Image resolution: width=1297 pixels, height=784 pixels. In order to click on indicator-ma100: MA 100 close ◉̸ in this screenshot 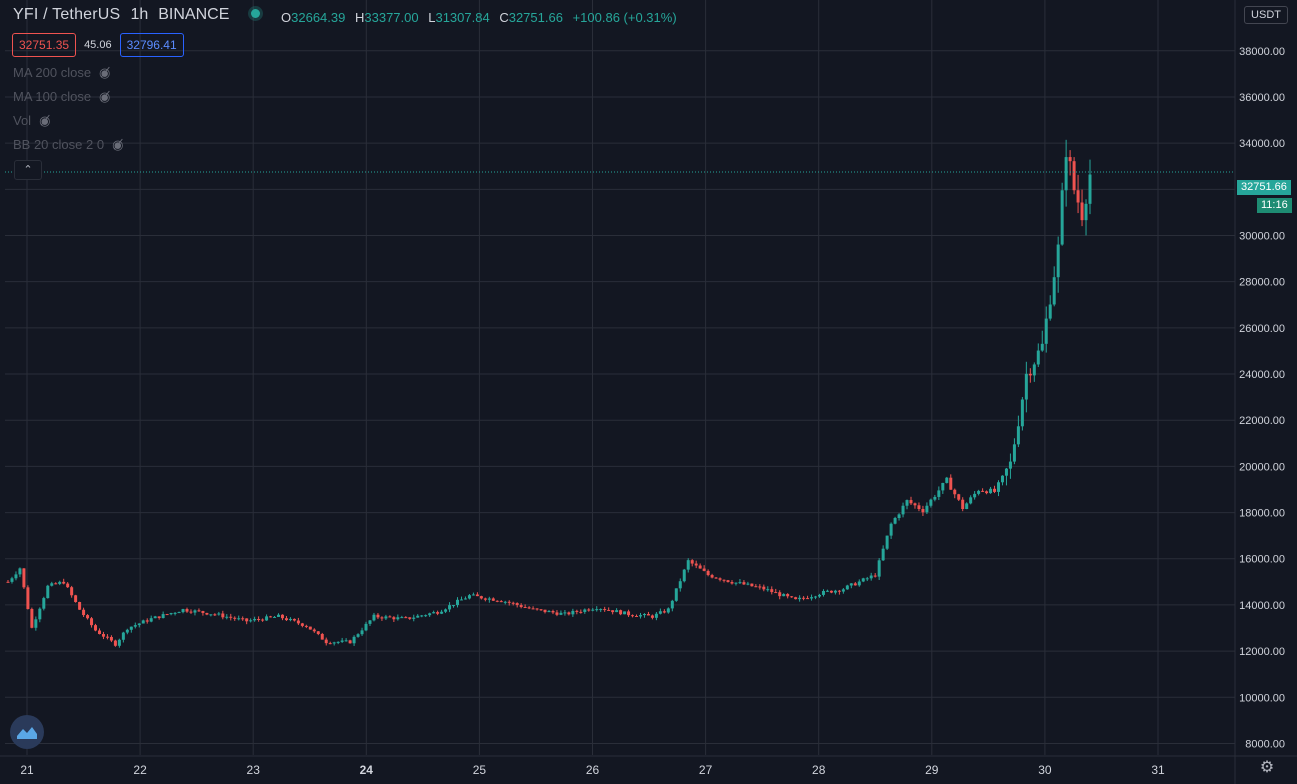, I will do `click(61, 97)`.